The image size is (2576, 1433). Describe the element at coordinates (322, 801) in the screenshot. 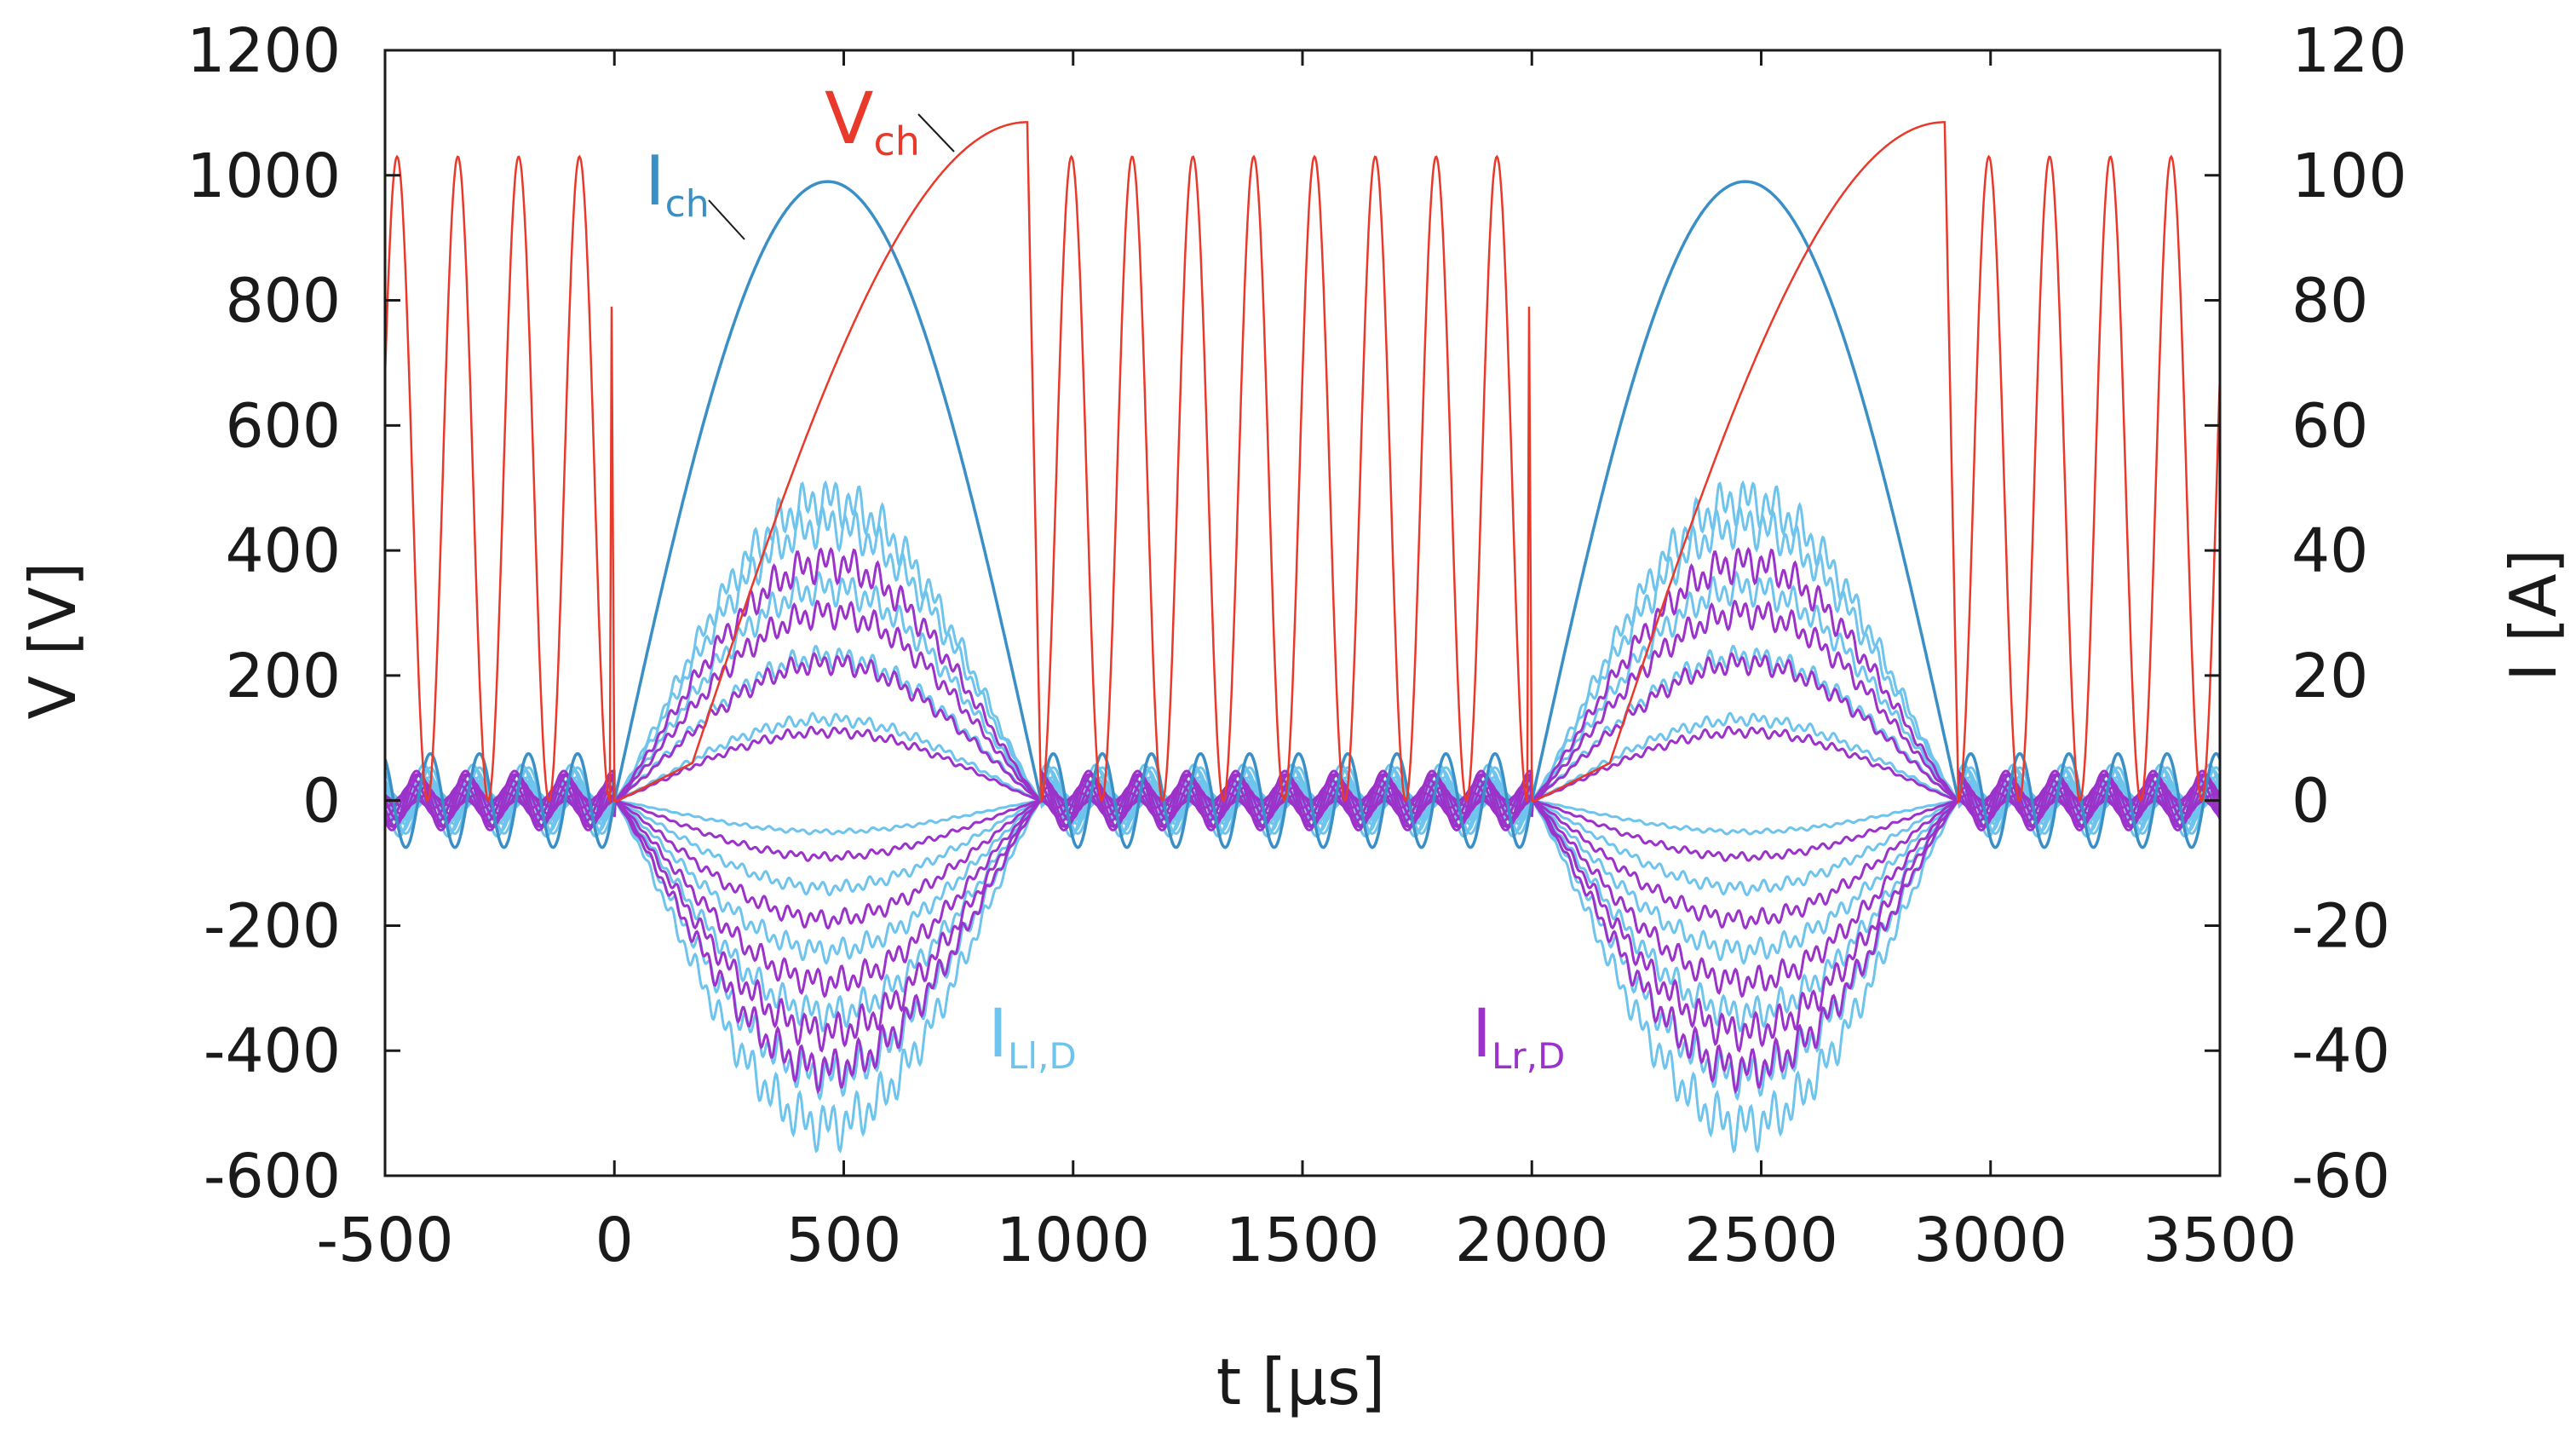

I see `y-left-tick-label: 0` at that location.